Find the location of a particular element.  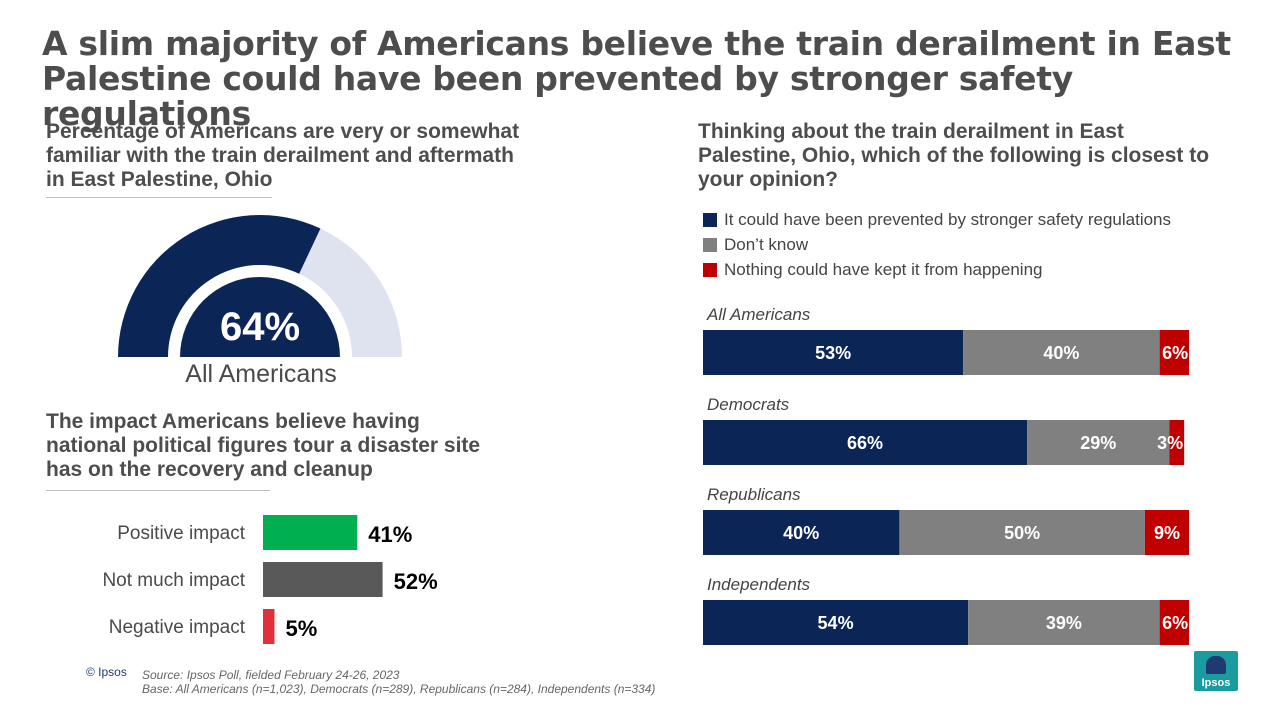

gauge-filled-arc is located at coordinates (219, 286).